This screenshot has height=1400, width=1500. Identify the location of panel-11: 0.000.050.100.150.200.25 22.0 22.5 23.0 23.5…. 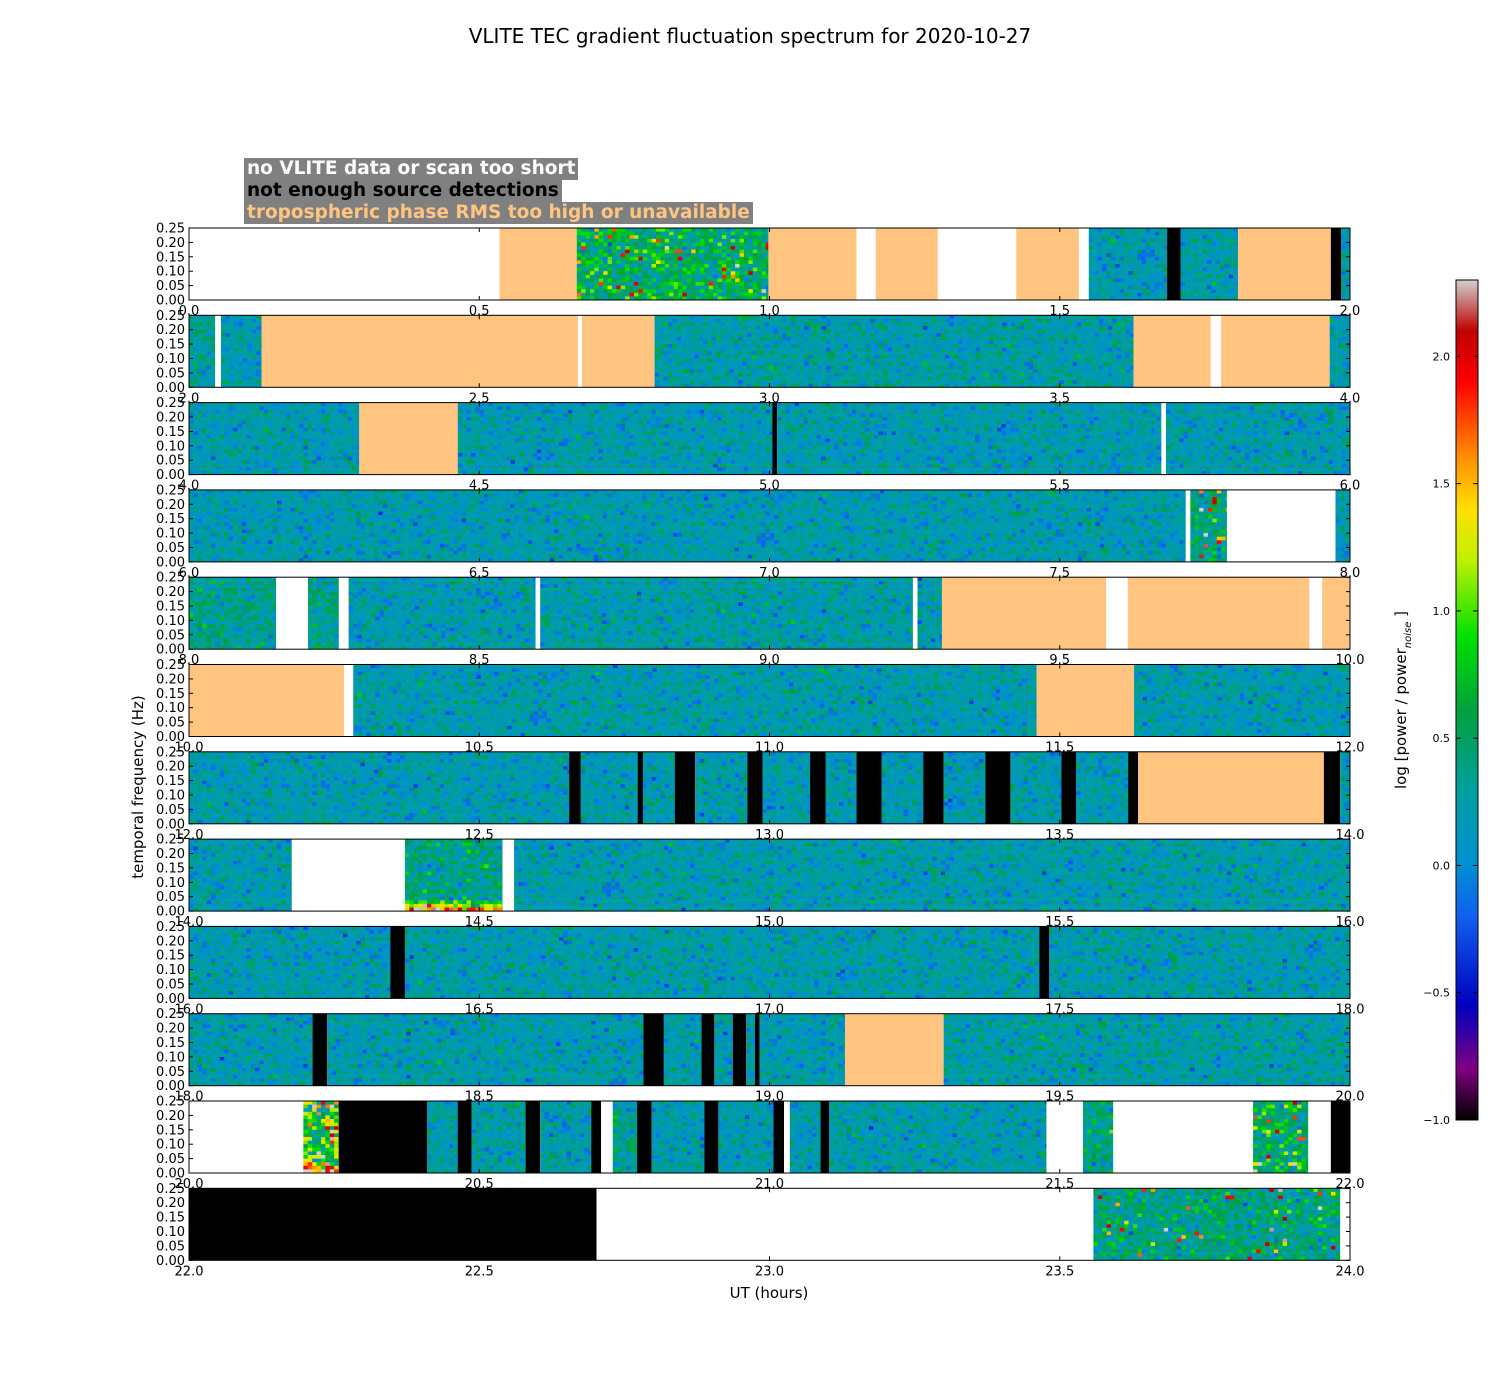
(760, 1231).